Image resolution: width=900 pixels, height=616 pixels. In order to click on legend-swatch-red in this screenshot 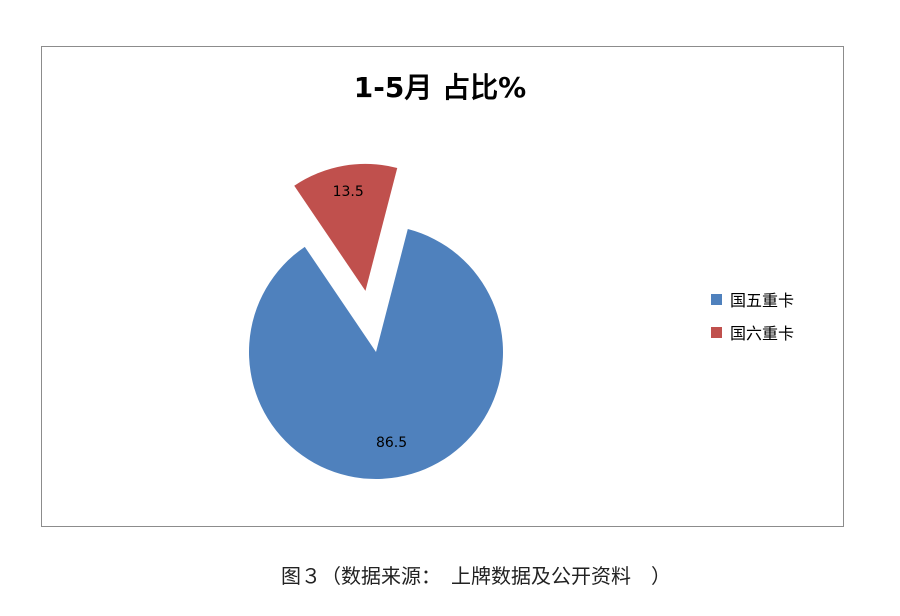, I will do `click(716, 332)`.